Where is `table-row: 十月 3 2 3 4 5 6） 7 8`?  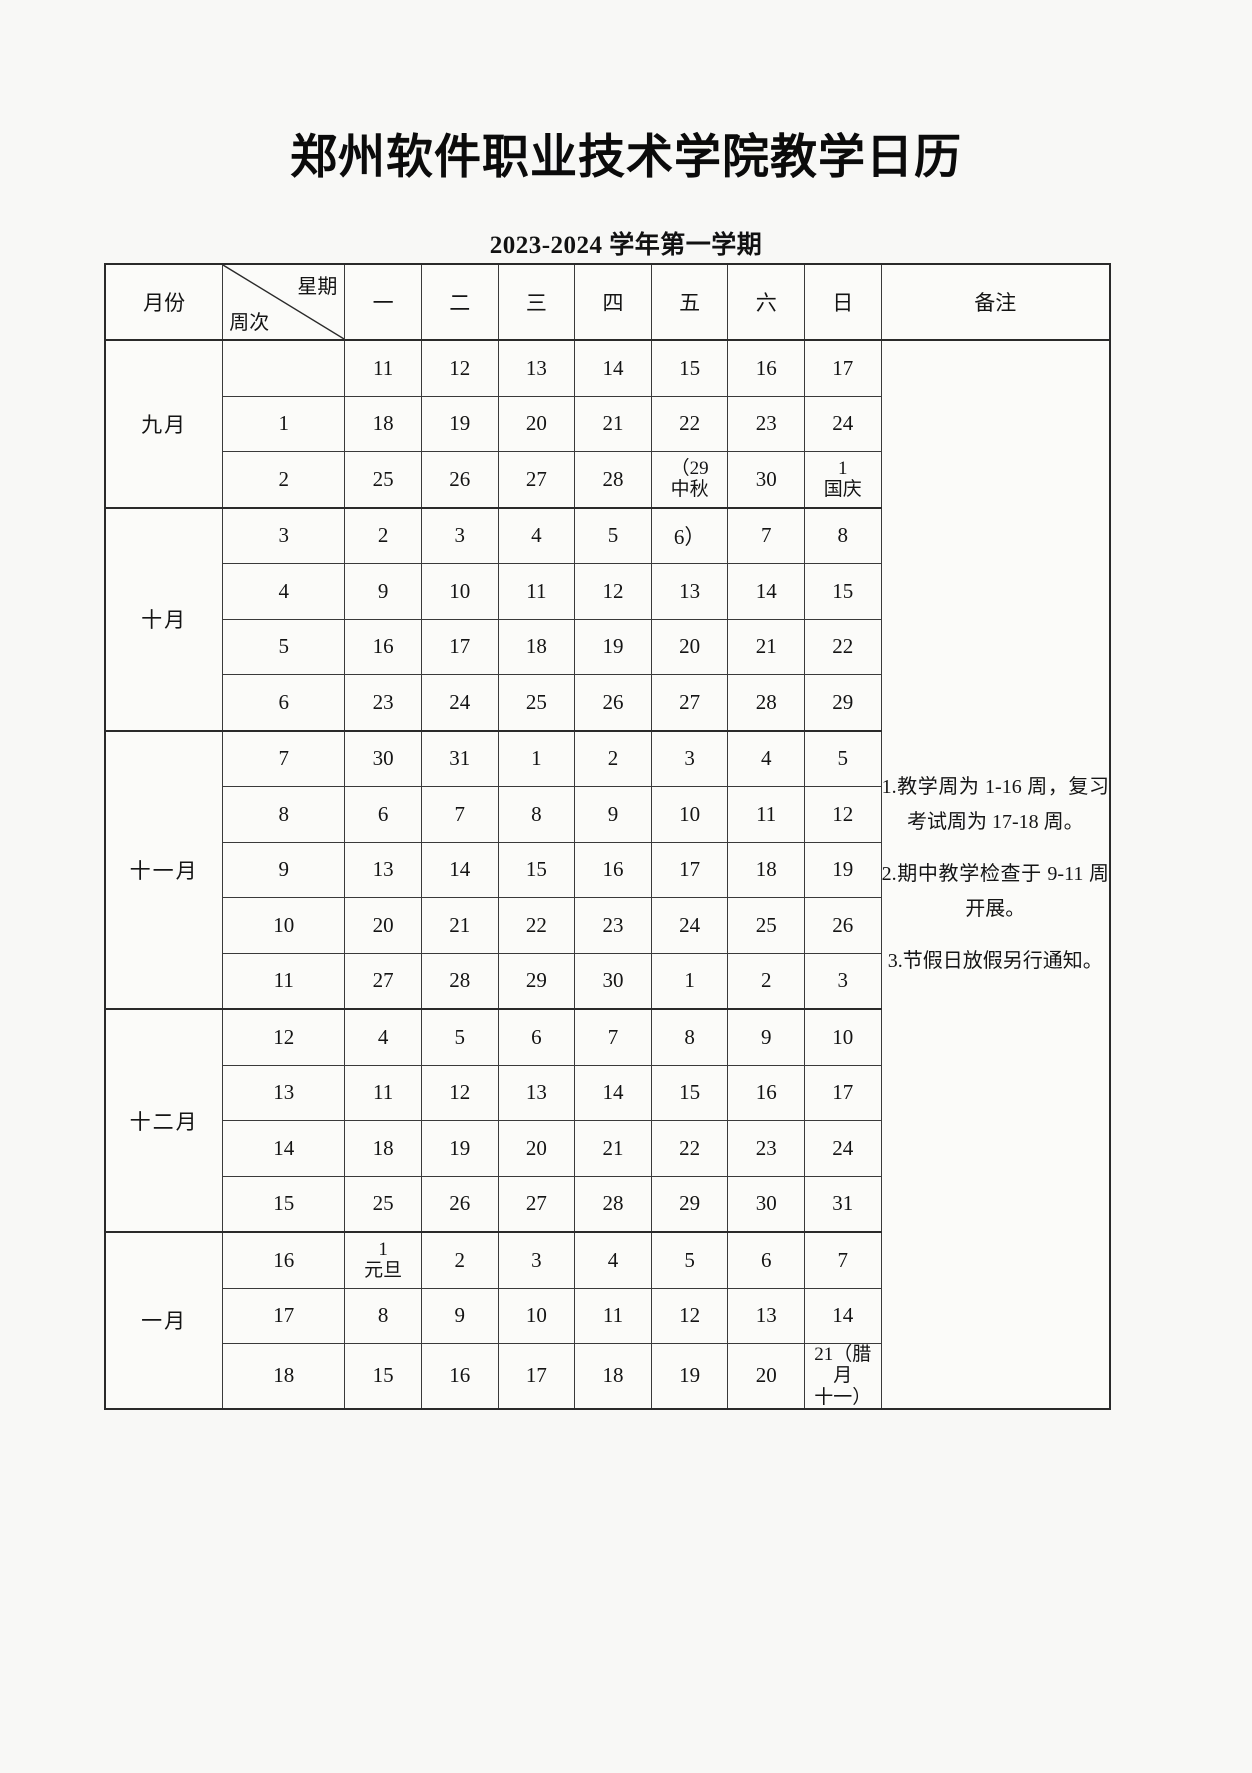
table-row: 十月 3 2 3 4 5 6） 7 8 is located at coordinates (607, 618).